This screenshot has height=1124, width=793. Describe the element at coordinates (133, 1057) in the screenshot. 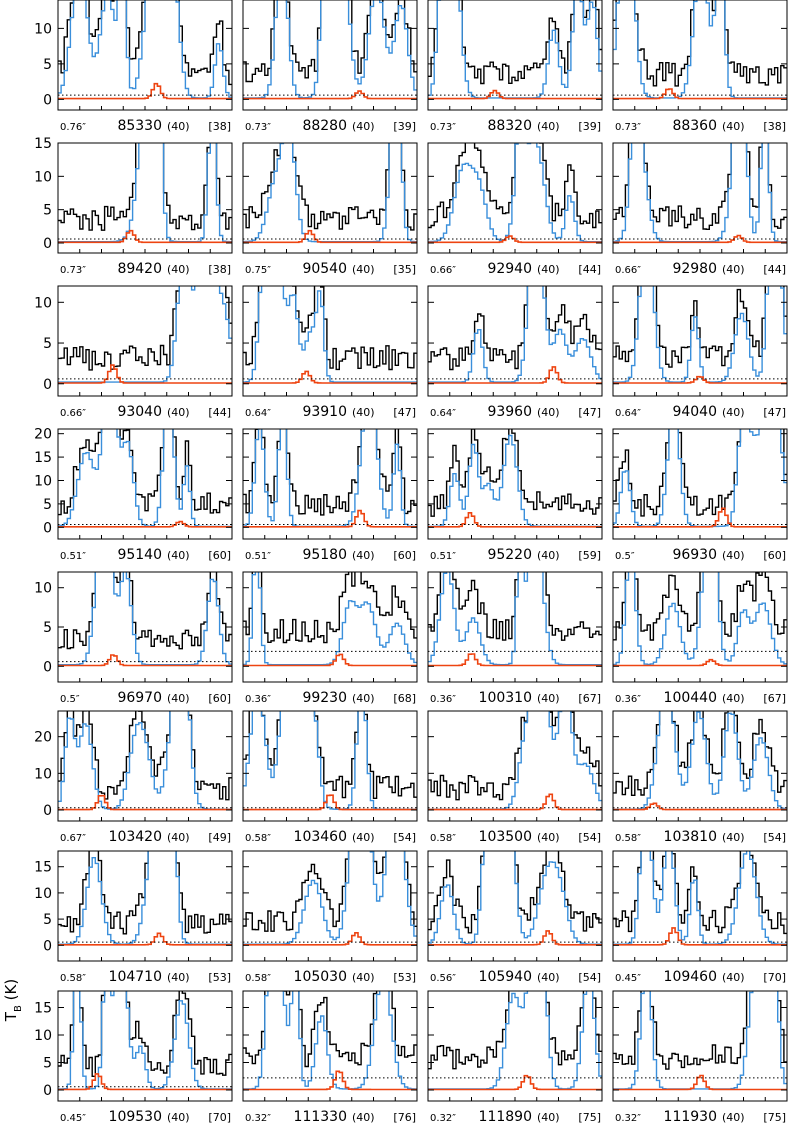

I see `spectrum-panel: 0 5 10 15 0.45″ 109530 (40) [70]` at that location.